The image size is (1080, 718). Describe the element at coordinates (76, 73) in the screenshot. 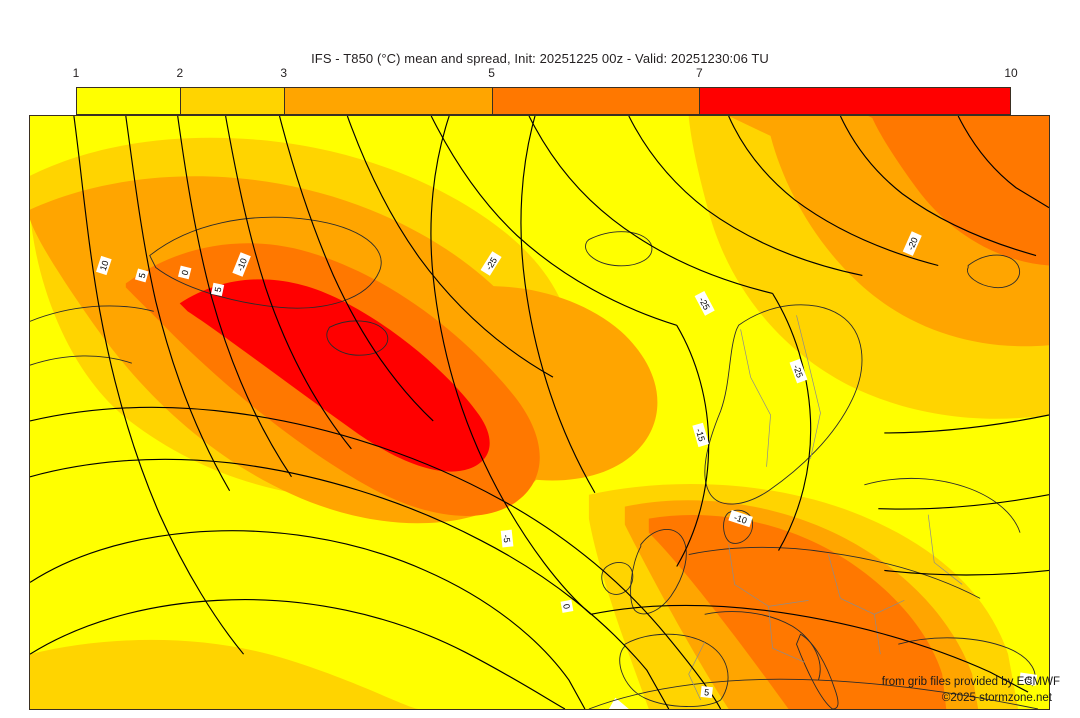

I see `colorbar-tick-1: 1` at that location.